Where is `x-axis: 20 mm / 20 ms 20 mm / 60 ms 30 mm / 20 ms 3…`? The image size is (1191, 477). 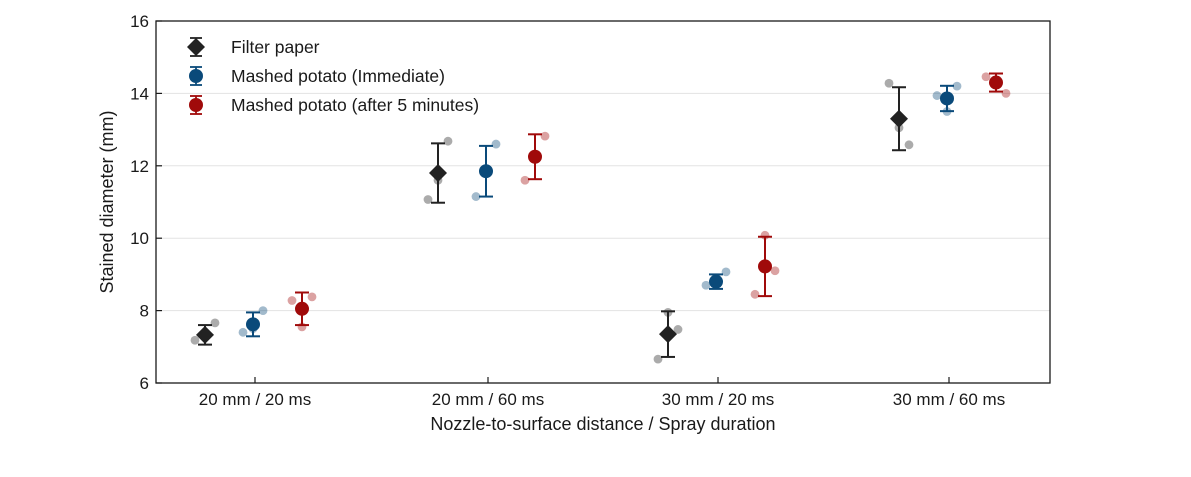
x-axis: 20 mm / 20 ms 20 mm / 60 ms 30 mm / 20 ms 3… is located at coordinates (602, 393).